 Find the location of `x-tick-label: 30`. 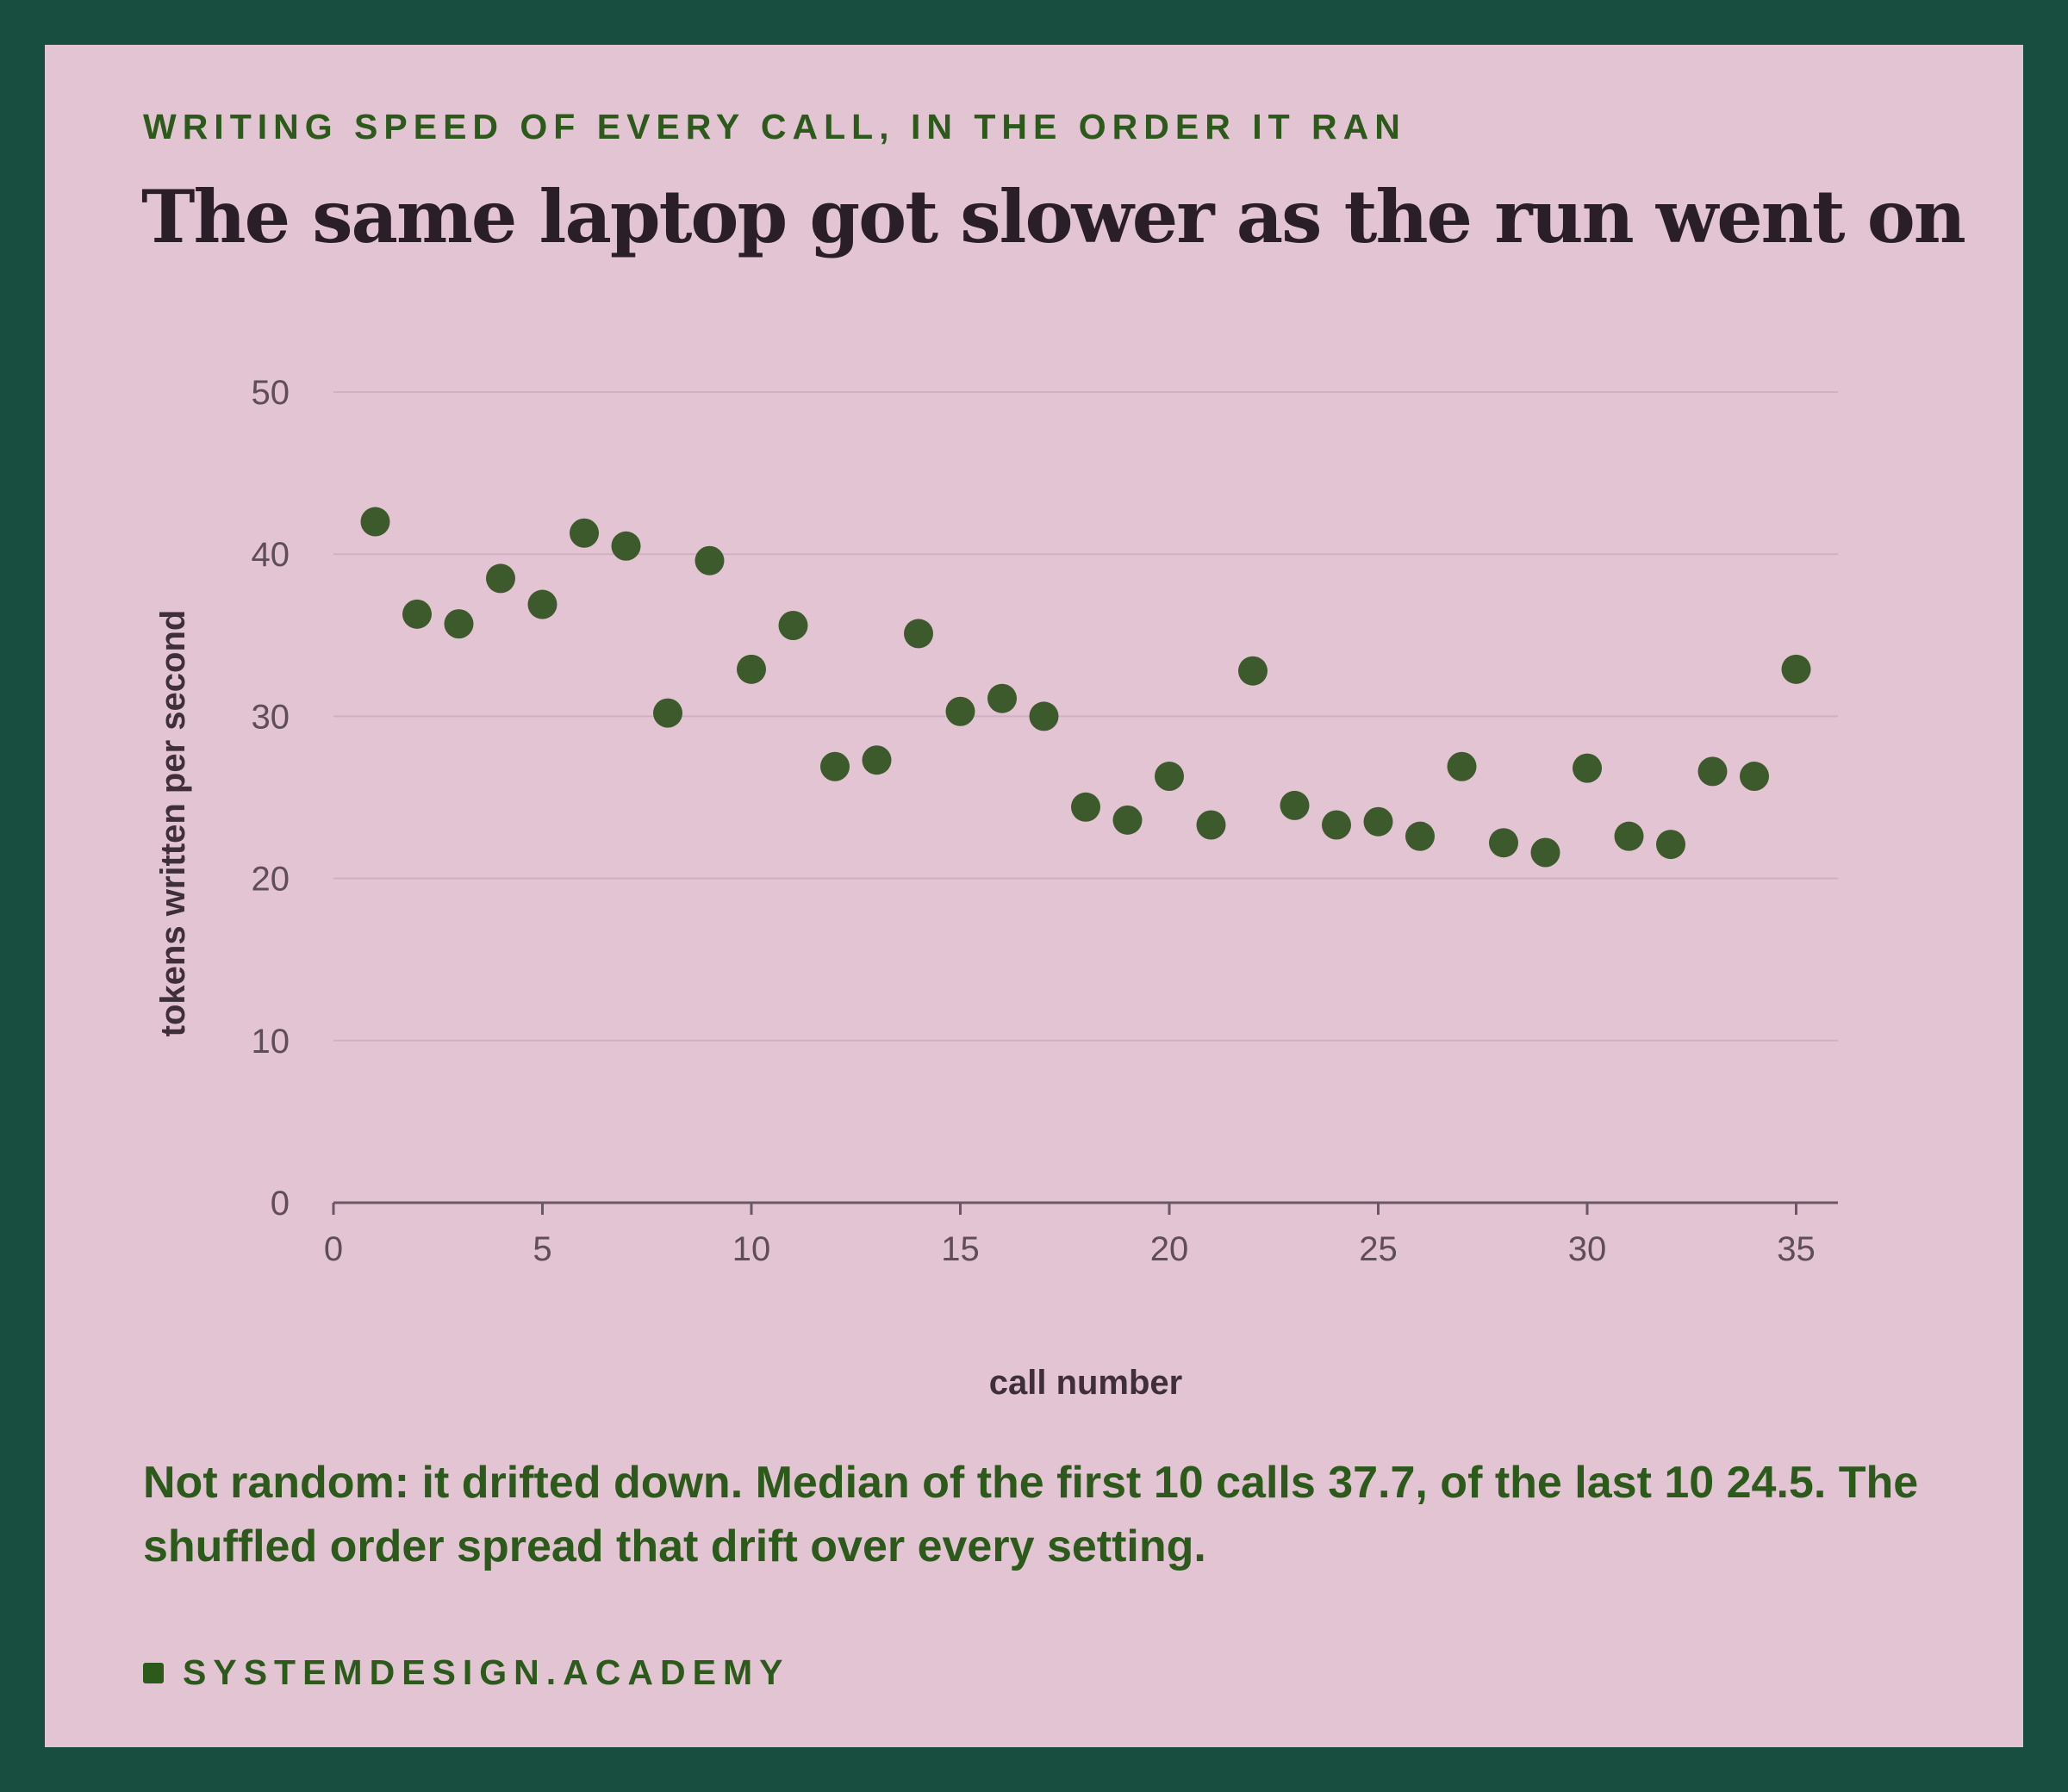

x-tick-label: 30 is located at coordinates (1587, 1249).